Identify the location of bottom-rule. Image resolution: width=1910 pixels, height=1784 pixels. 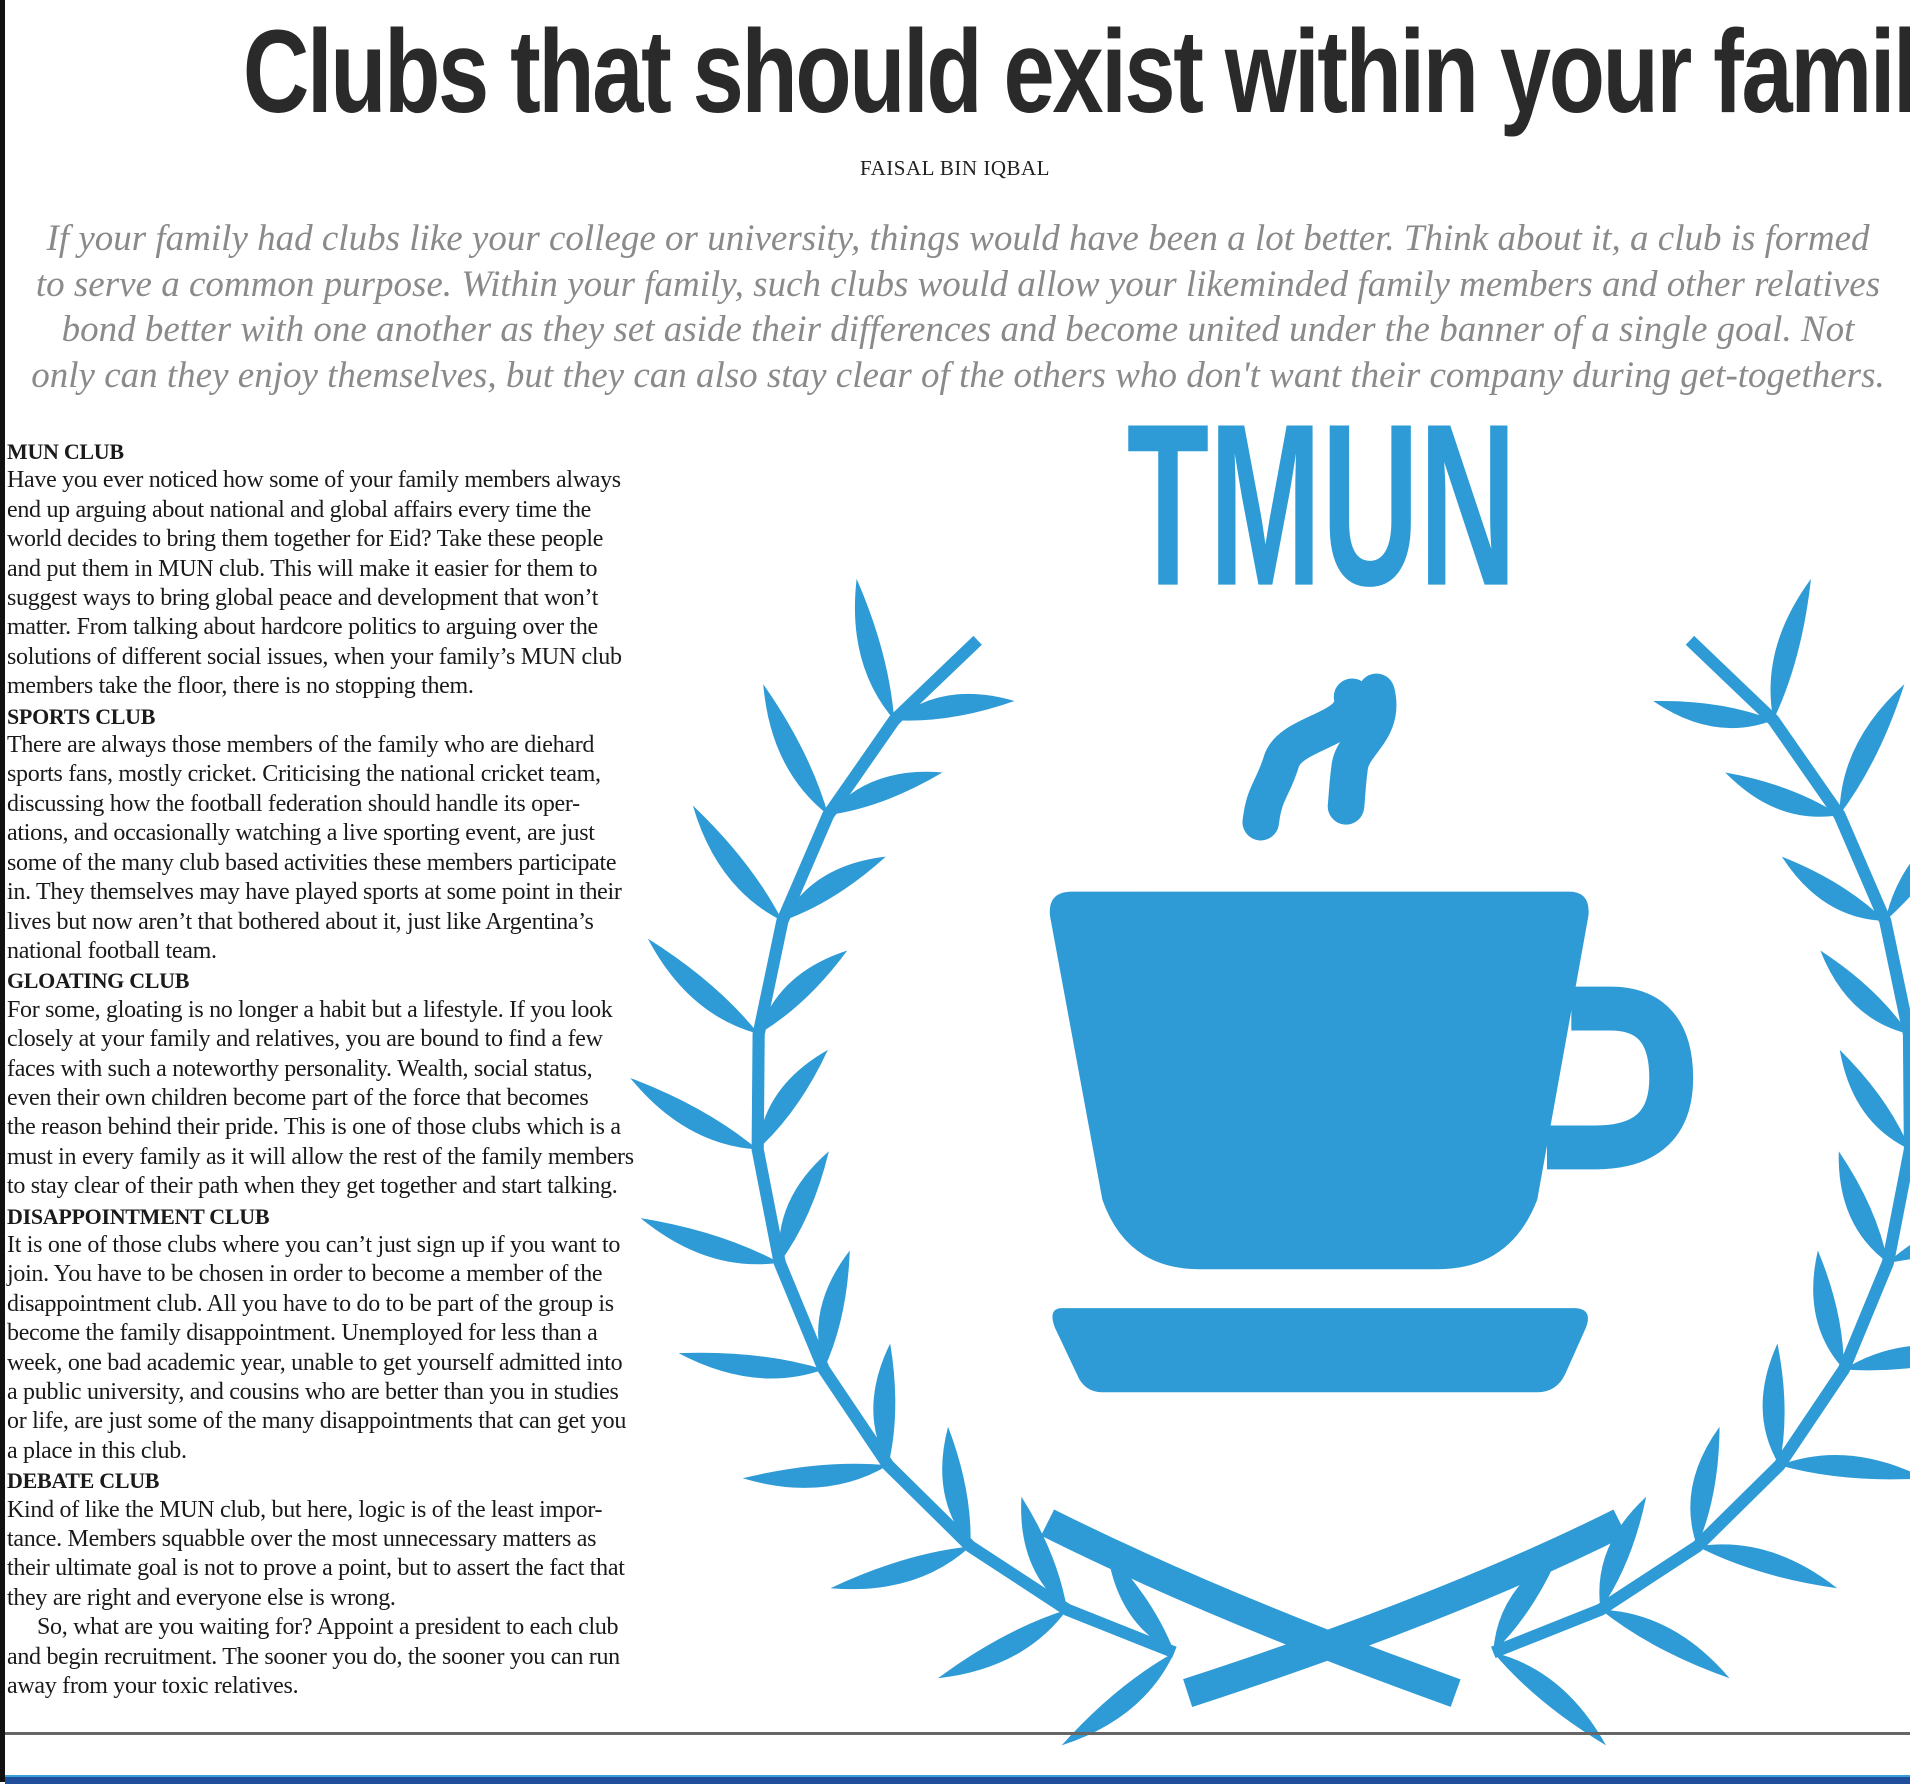
(957, 1733).